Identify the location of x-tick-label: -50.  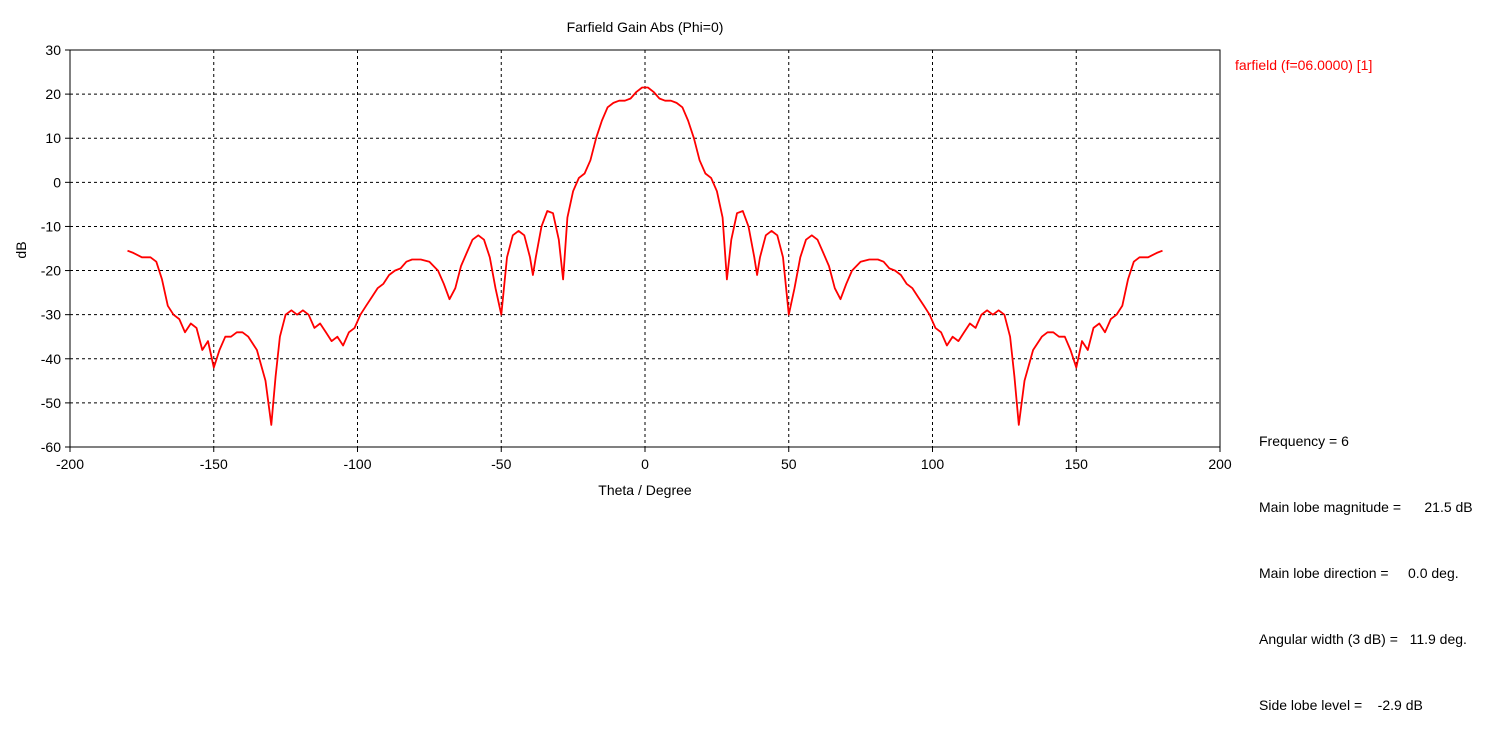
(501, 464).